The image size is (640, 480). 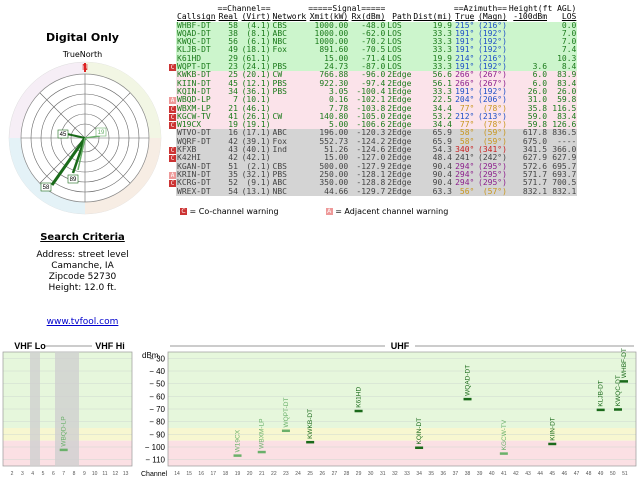 I want to click on row-flag, so click(x=172, y=142).